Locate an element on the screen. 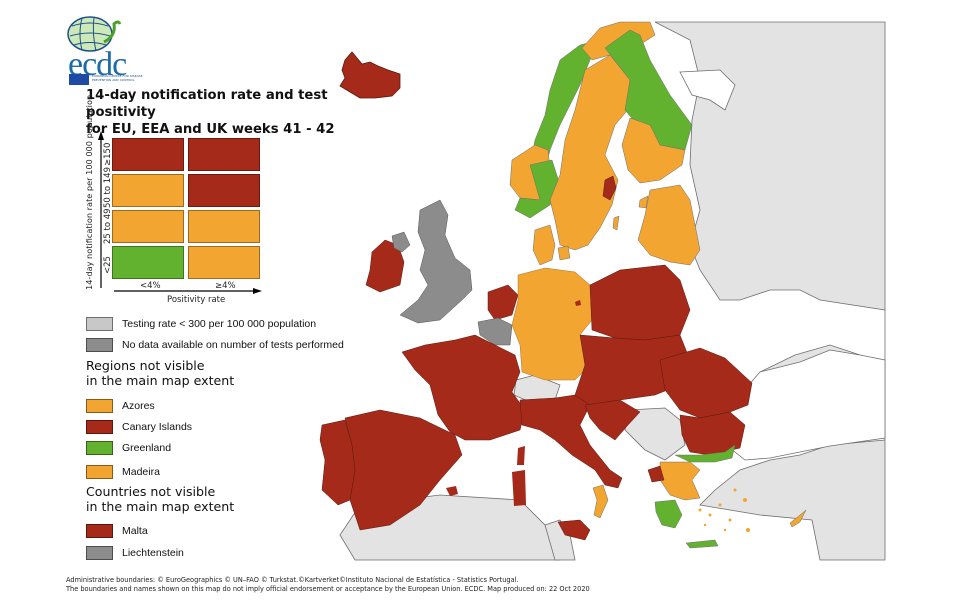  matrix-cell-50-high is located at coordinates (224, 190).